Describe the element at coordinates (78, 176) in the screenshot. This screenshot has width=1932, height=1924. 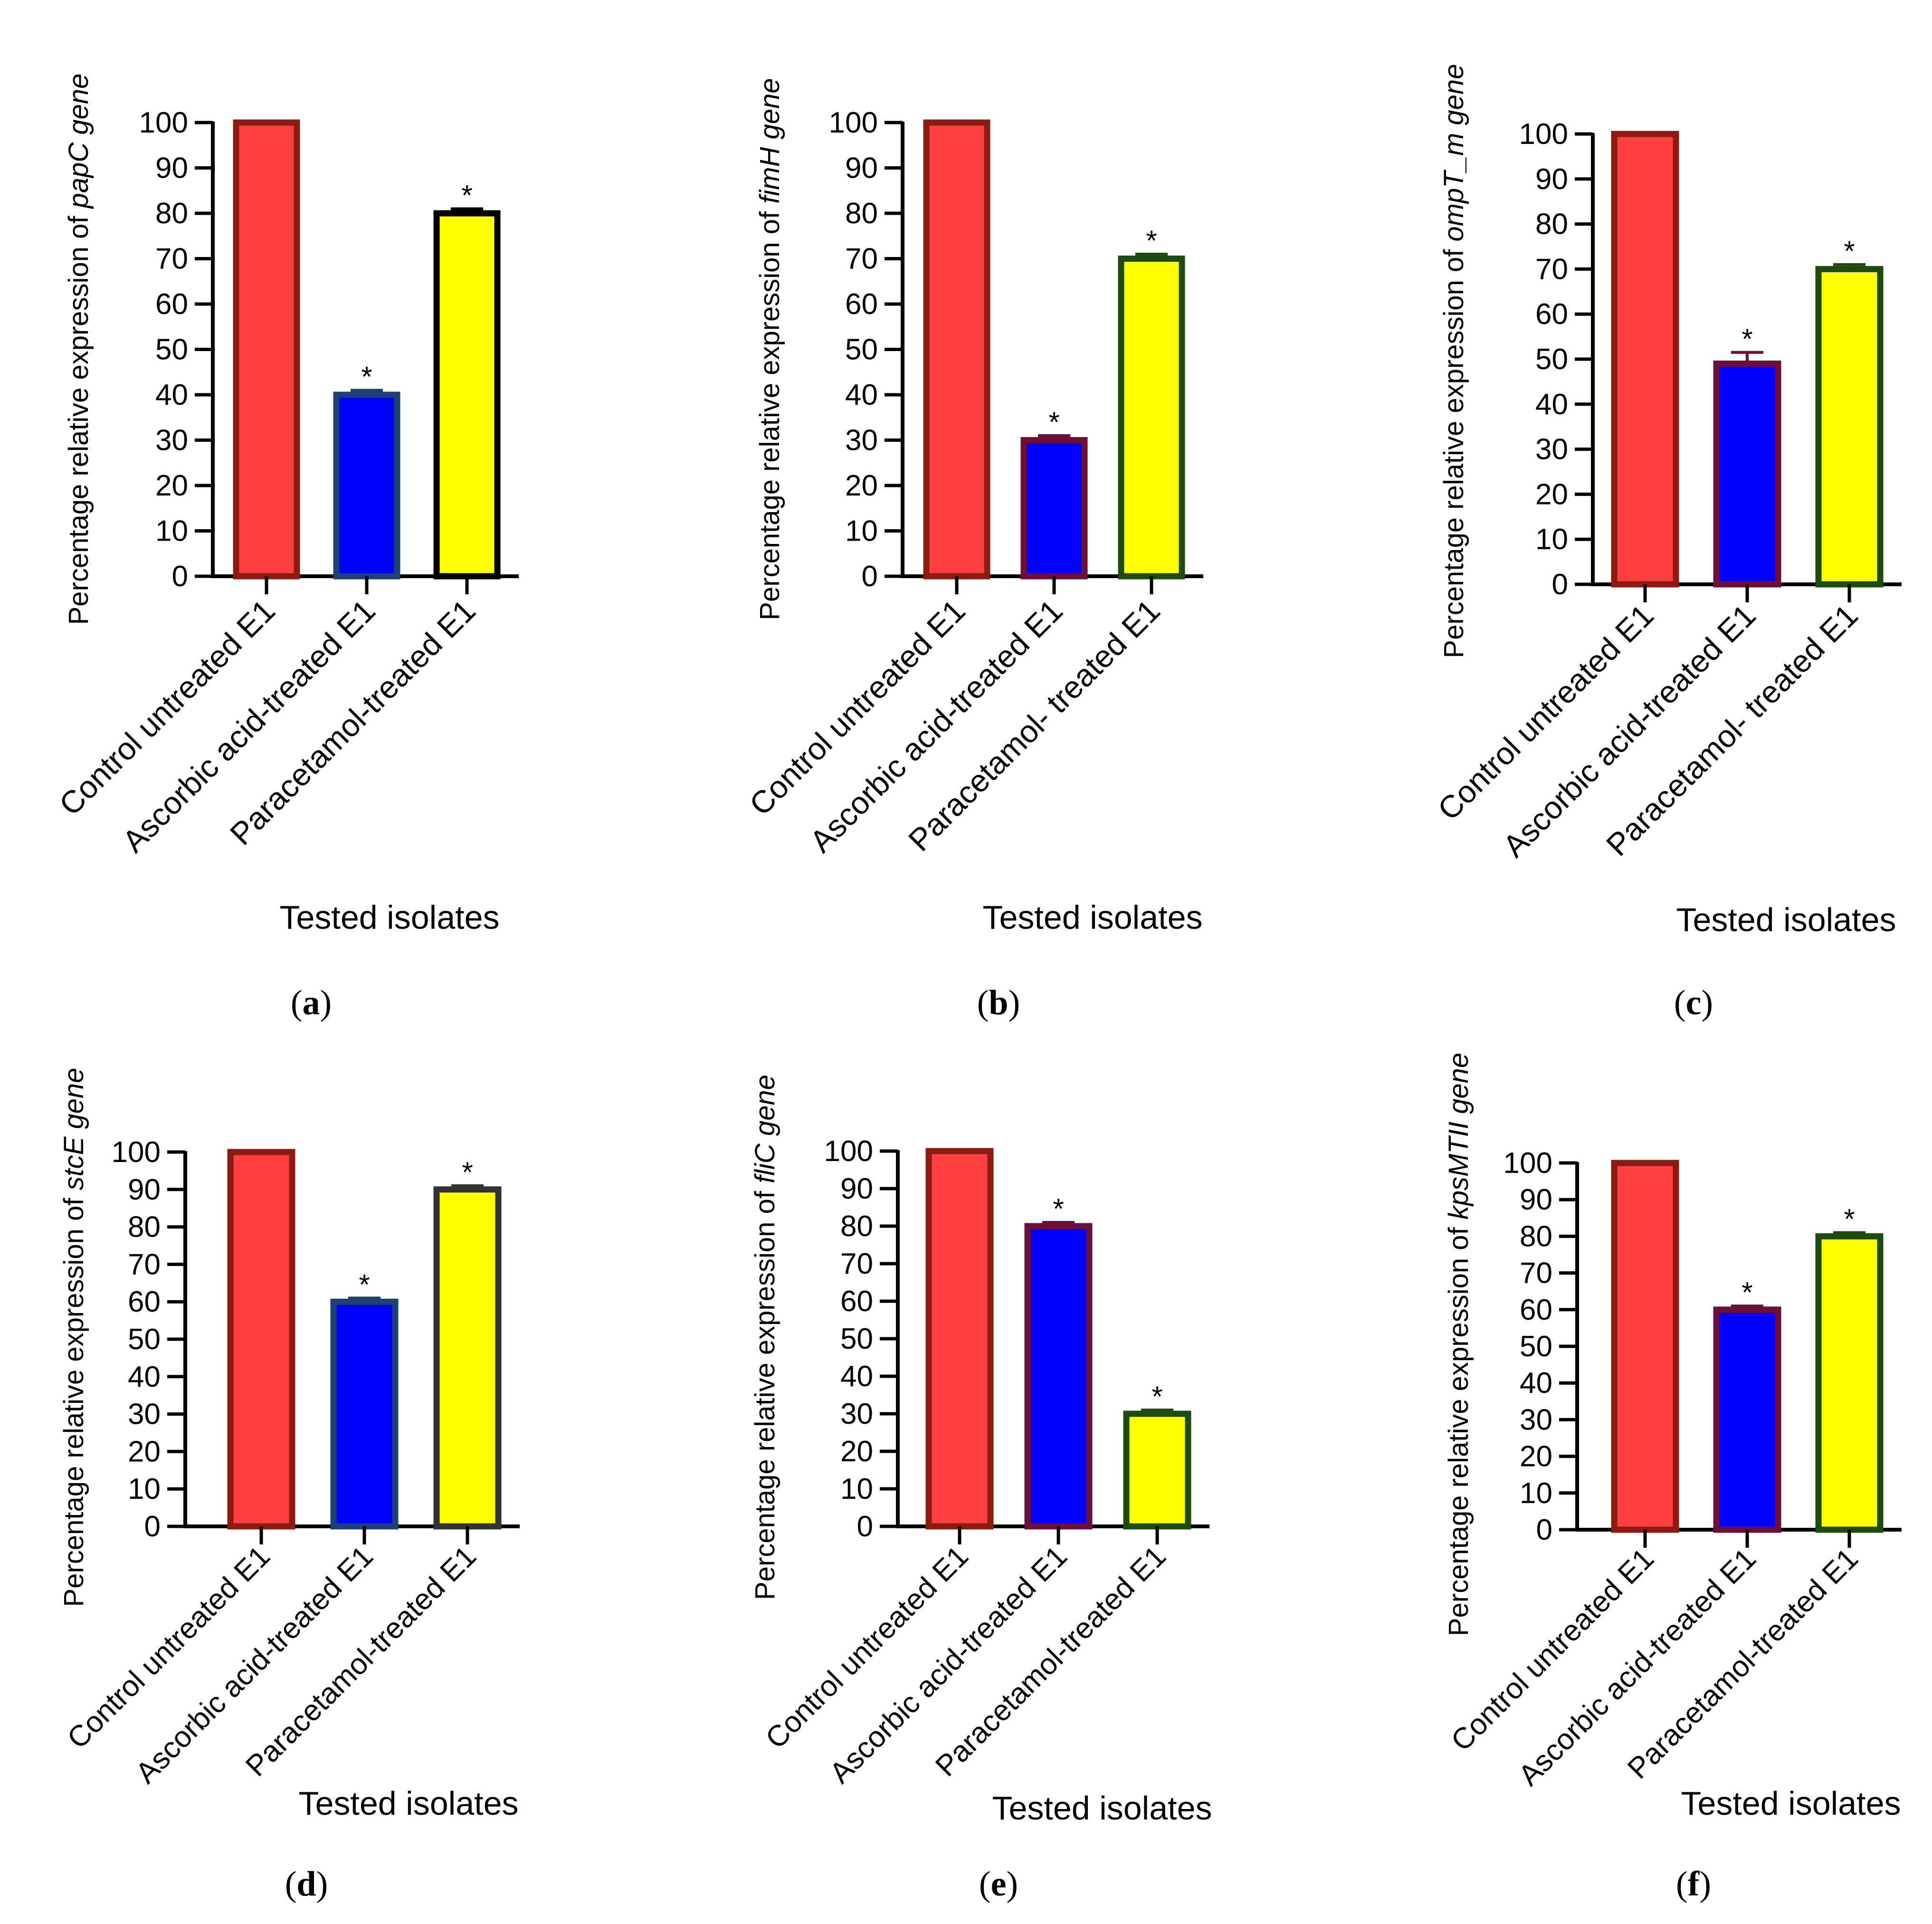
I see `y-axis-title-gene: papC` at that location.